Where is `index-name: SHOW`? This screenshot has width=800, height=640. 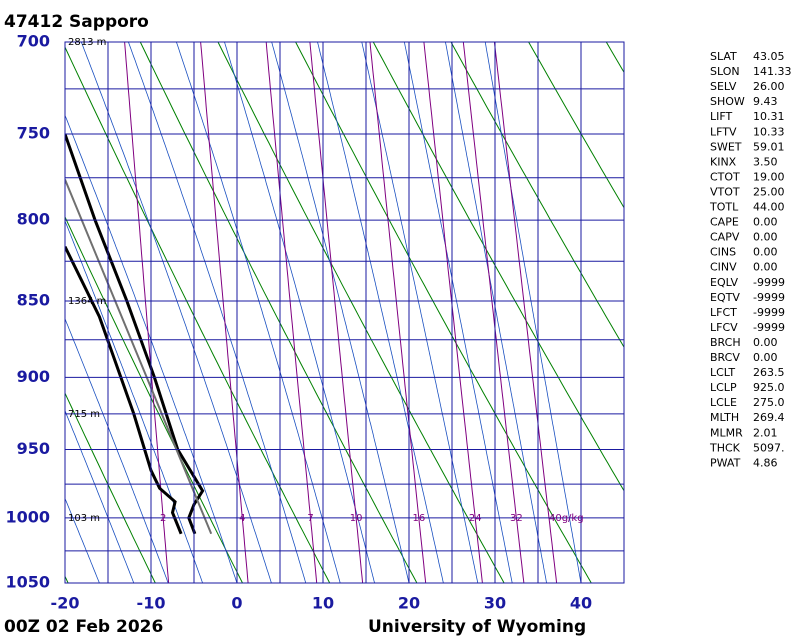 index-name: SHOW is located at coordinates (727, 101).